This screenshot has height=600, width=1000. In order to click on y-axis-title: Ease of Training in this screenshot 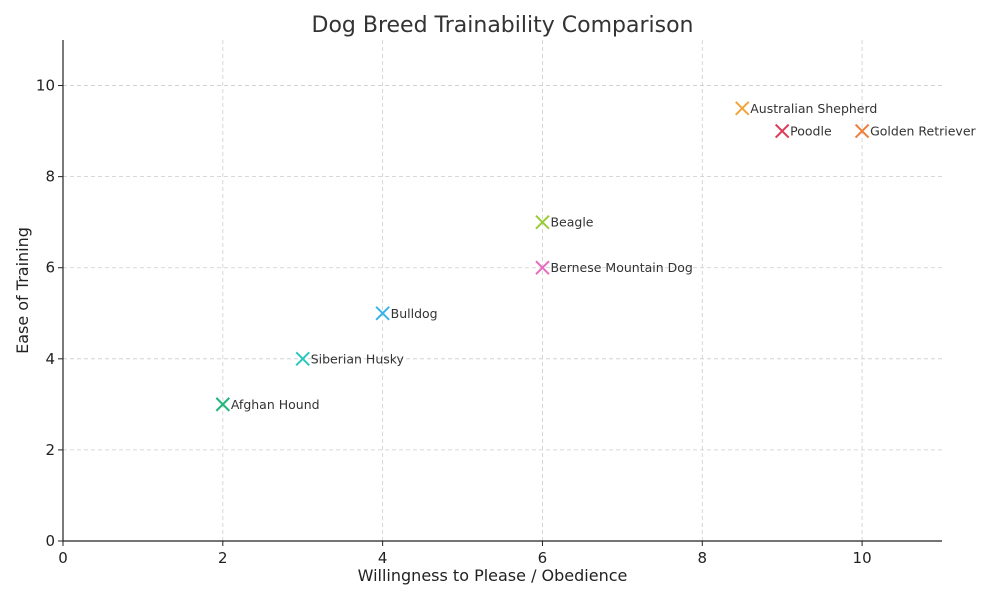, I will do `click(22, 290)`.